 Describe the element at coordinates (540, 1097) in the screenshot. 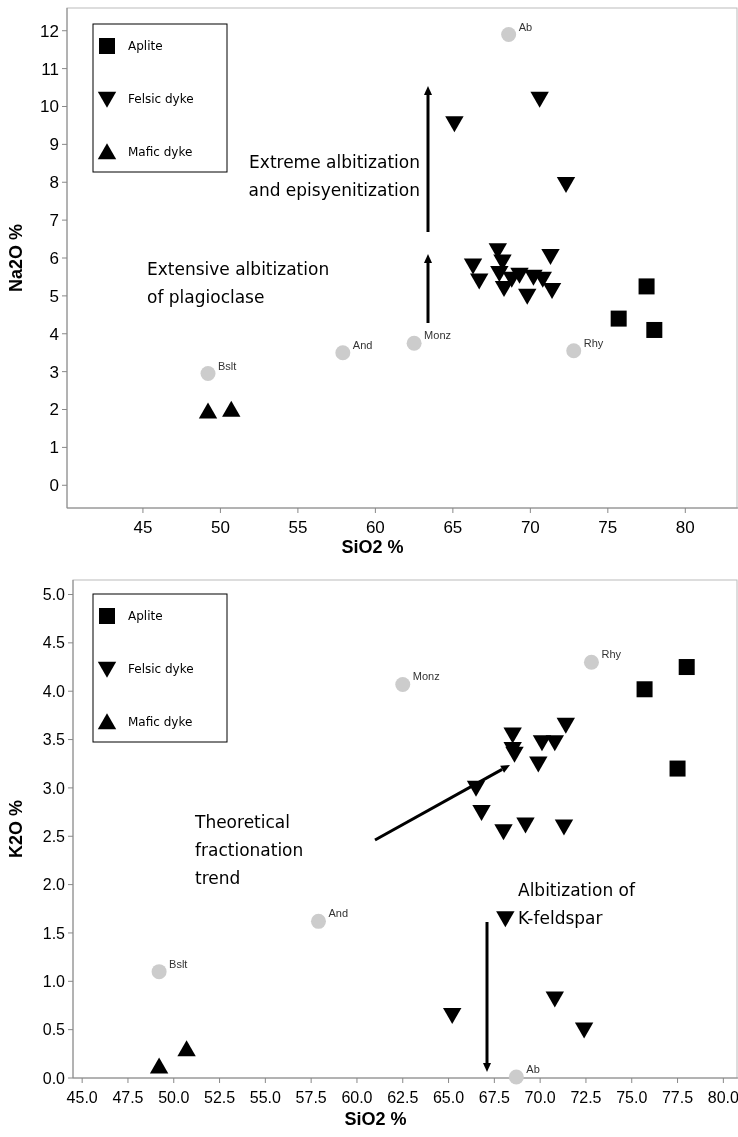

I see `x-tick-label: 70.0` at that location.